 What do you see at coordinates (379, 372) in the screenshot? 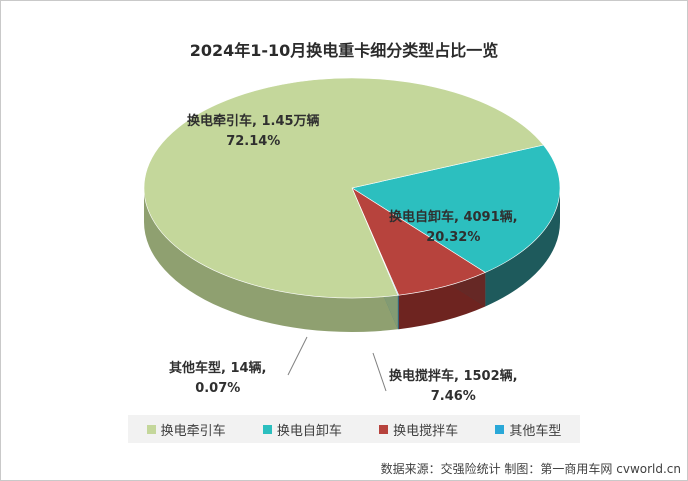
I see `leader-line-mixer` at bounding box center [379, 372].